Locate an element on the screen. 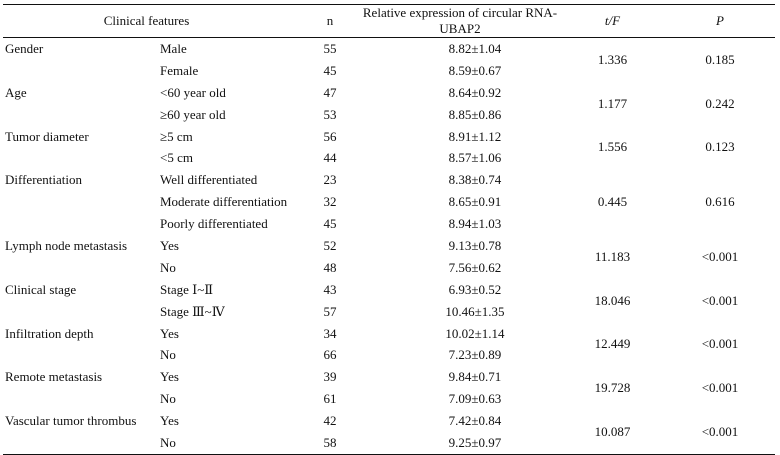 This screenshot has height=455, width=780. header-t-f: t/F is located at coordinates (612, 21).